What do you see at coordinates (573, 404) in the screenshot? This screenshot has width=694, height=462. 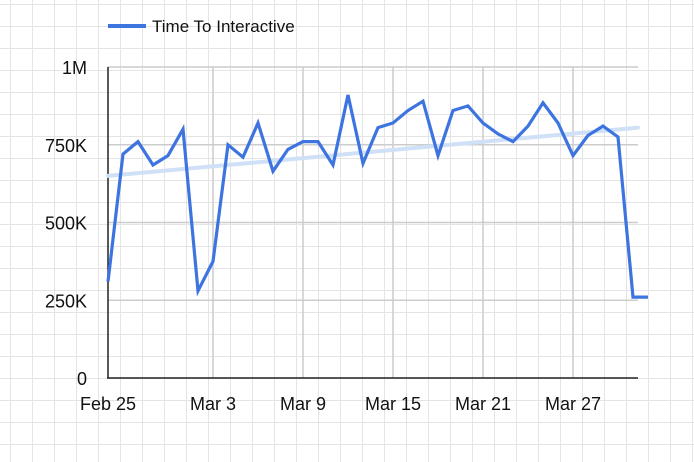 I see `x-tick-label: Mar 27` at bounding box center [573, 404].